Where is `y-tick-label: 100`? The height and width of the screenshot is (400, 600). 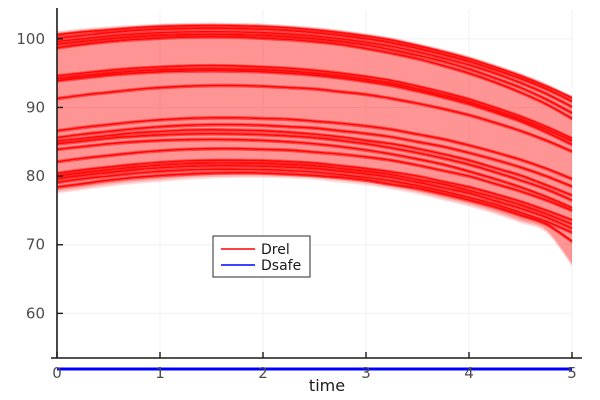
y-tick-label: 100 is located at coordinates (30, 39).